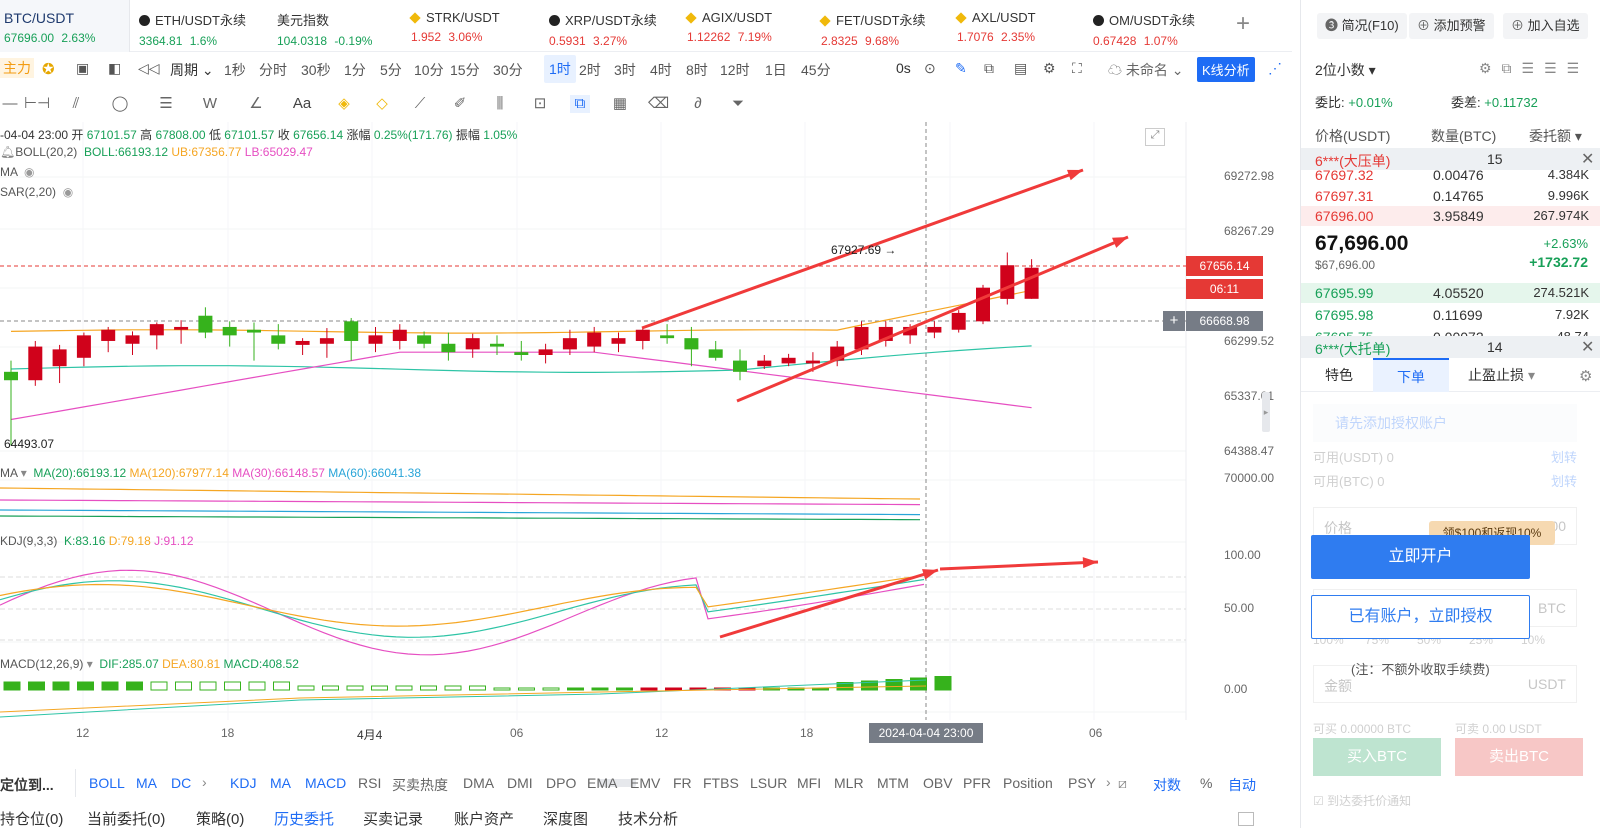 The height and width of the screenshot is (828, 1600). What do you see at coordinates (1122, 783) in the screenshot?
I see `edit-icon: ⧄` at bounding box center [1122, 783].